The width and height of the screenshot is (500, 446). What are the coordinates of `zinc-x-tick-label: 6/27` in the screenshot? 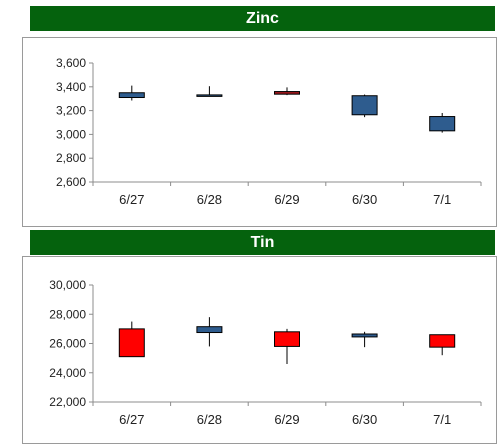 It's located at (131, 199).